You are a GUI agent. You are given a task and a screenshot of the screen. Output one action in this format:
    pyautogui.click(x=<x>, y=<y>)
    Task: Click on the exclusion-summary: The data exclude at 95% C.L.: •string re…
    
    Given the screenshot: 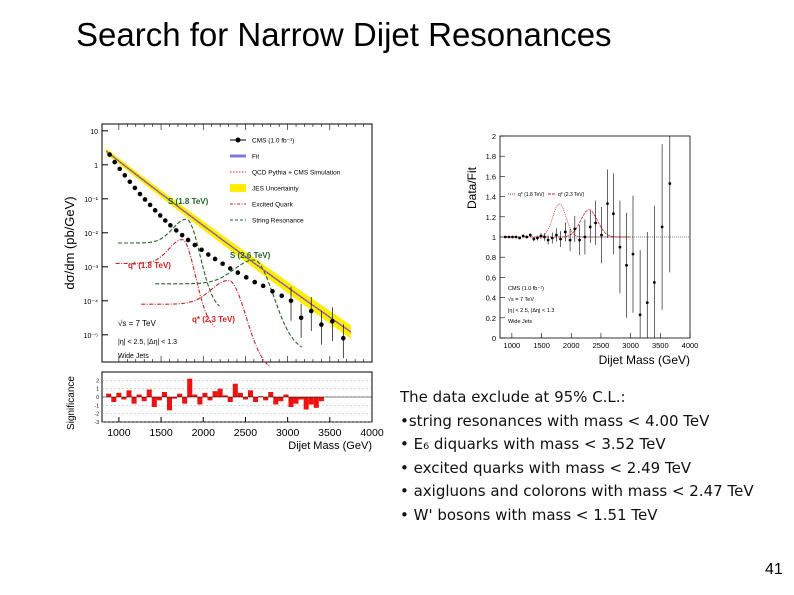 What is the action you would take?
    pyautogui.click(x=577, y=456)
    